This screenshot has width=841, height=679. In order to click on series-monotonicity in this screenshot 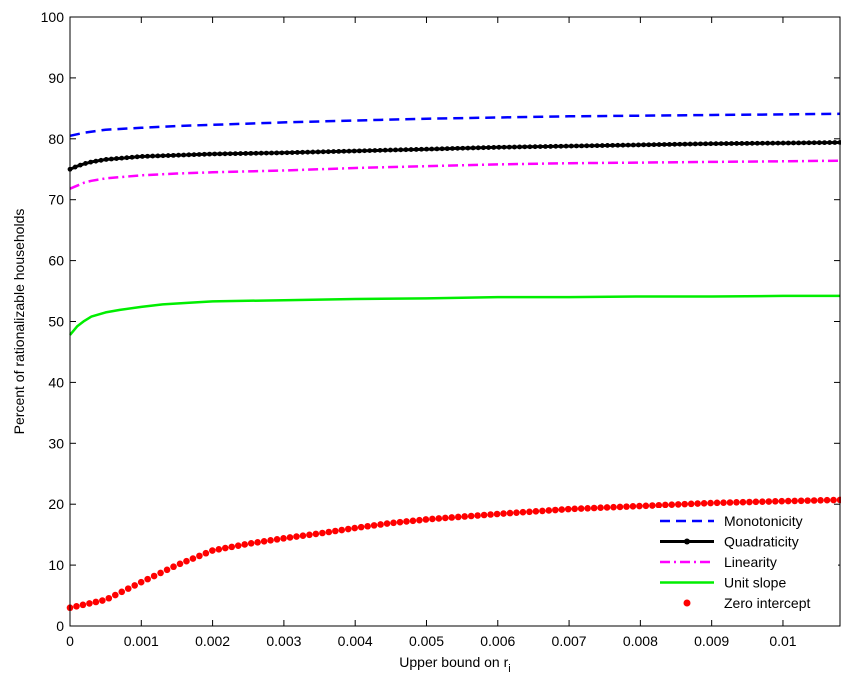, I will do `click(455, 125)`.